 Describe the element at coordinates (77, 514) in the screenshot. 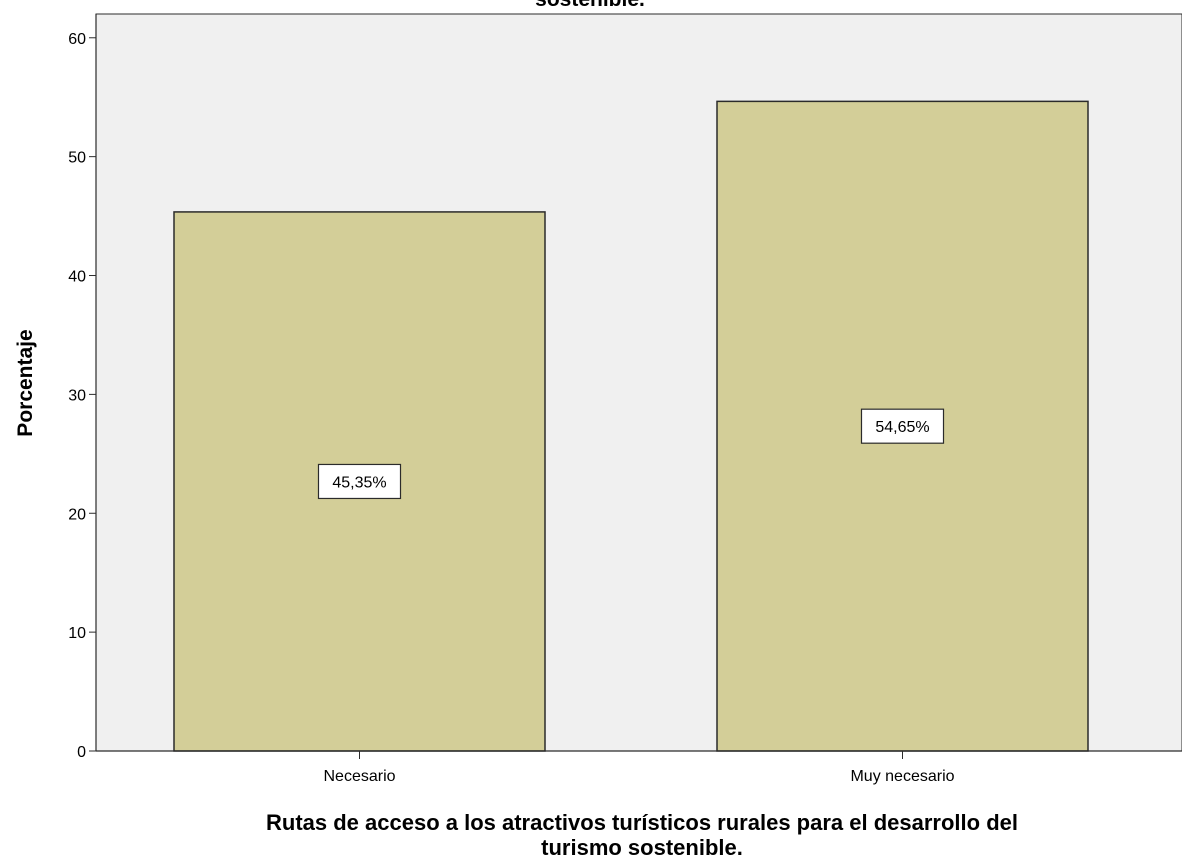

I see `y-tick-label: 20` at that location.